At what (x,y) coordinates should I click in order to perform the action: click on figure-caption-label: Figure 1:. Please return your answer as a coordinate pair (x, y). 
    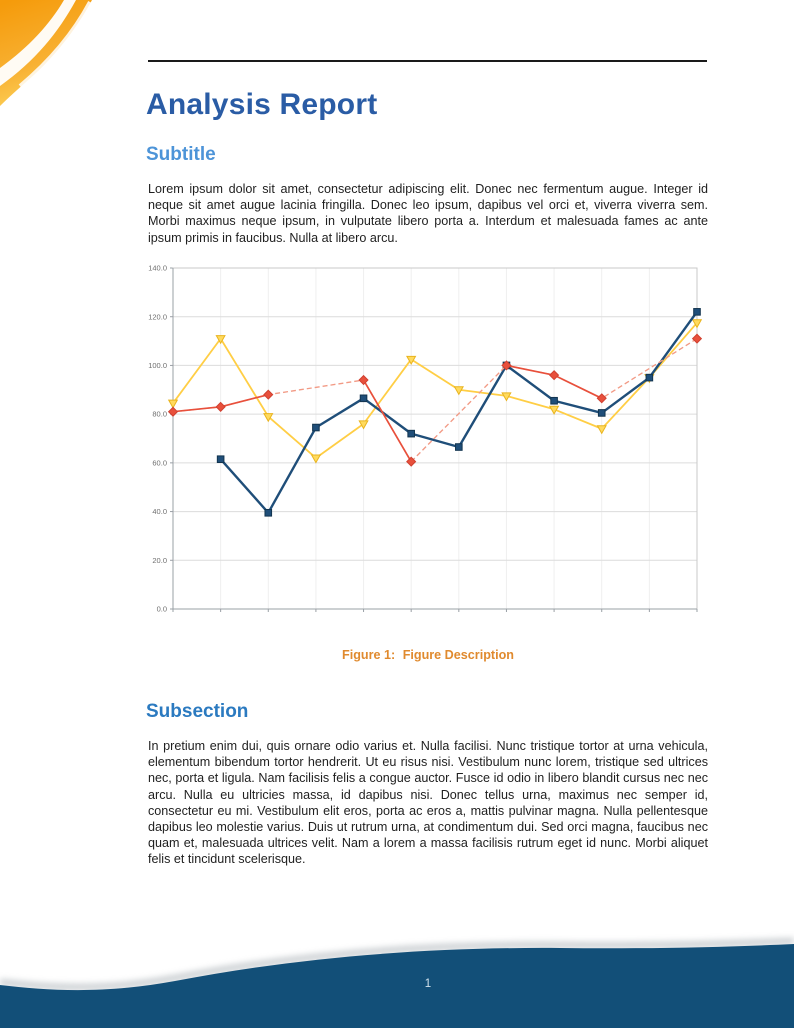
    Looking at the image, I should click on (369, 655).